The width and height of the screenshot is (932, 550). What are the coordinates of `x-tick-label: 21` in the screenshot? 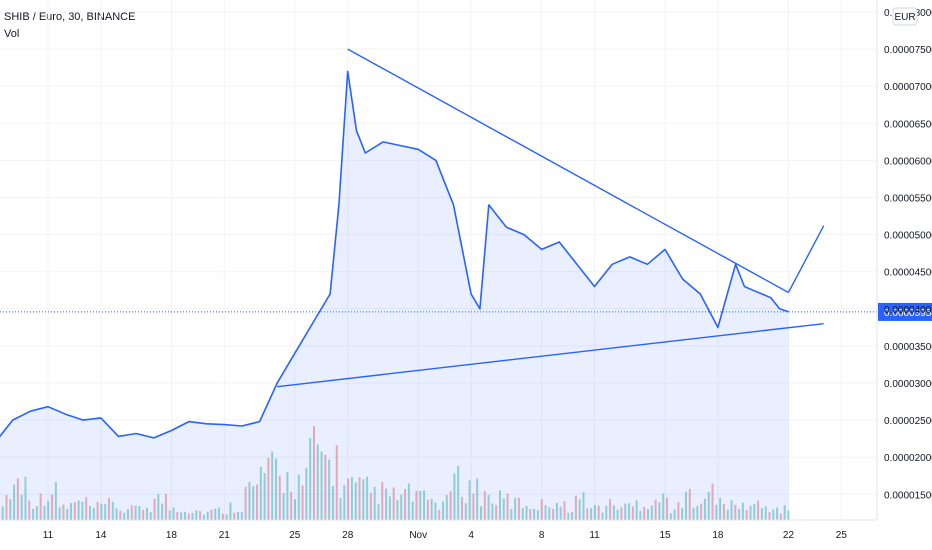 It's located at (225, 535).